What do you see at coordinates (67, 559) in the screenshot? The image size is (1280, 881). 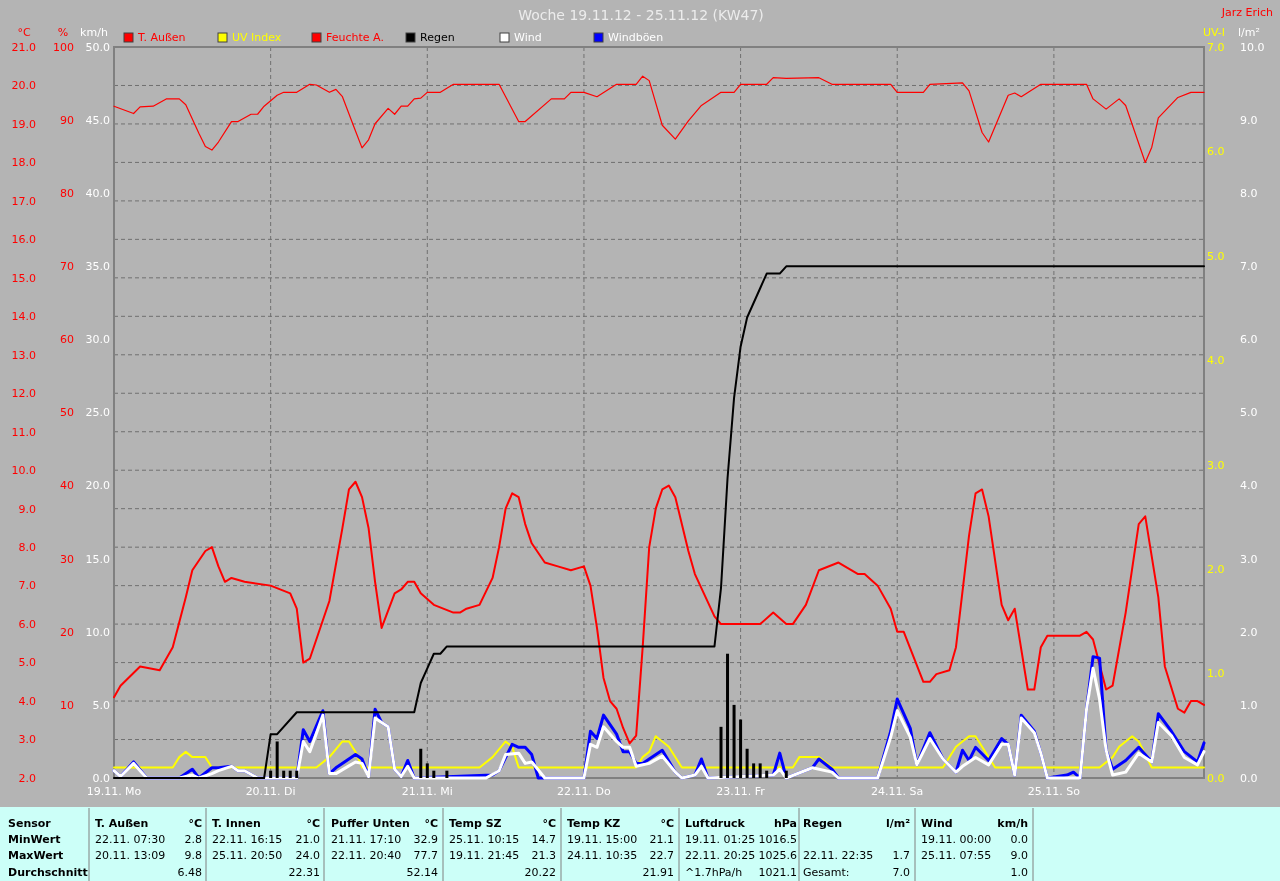 I see `y3-tick-label: 30` at bounding box center [67, 559].